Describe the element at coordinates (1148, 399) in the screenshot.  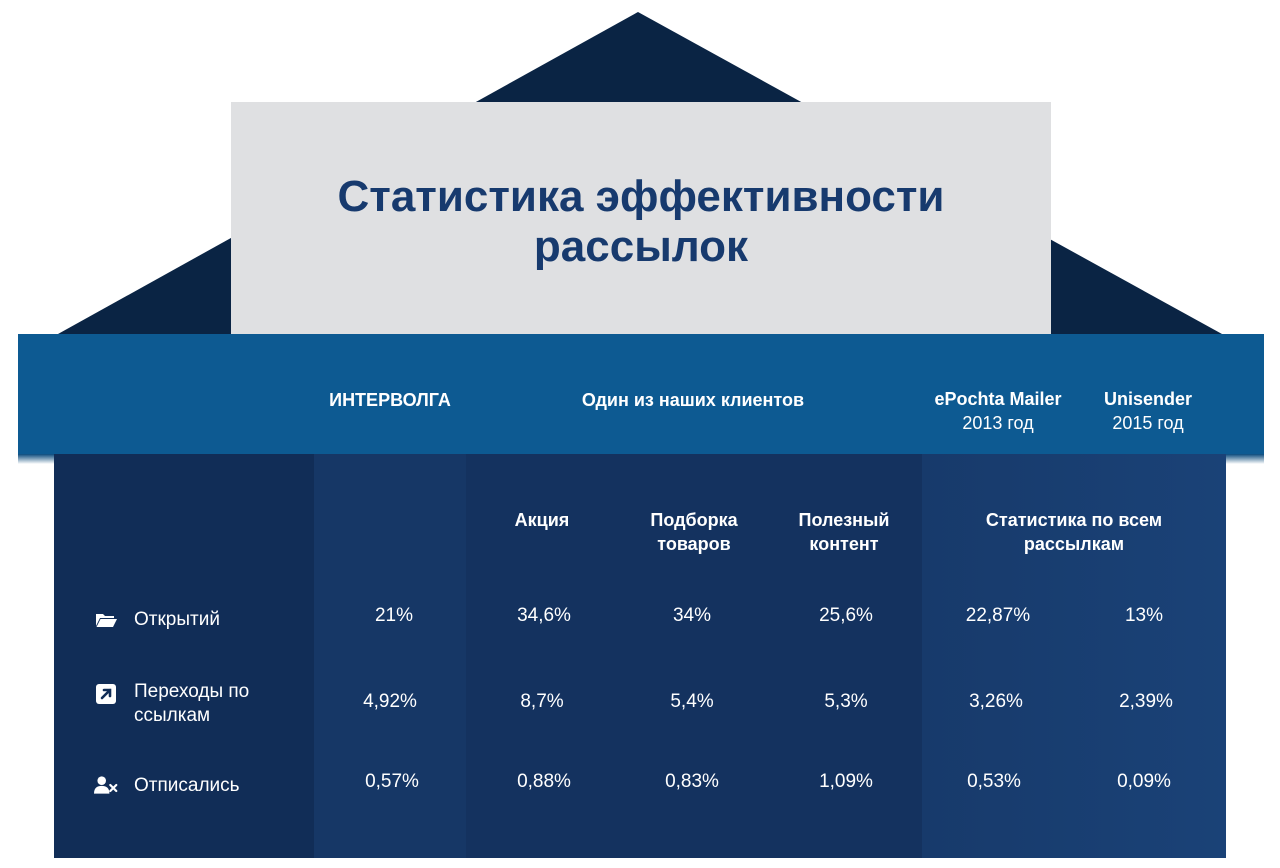
I see `column-header-unisender-name: Unisender` at that location.